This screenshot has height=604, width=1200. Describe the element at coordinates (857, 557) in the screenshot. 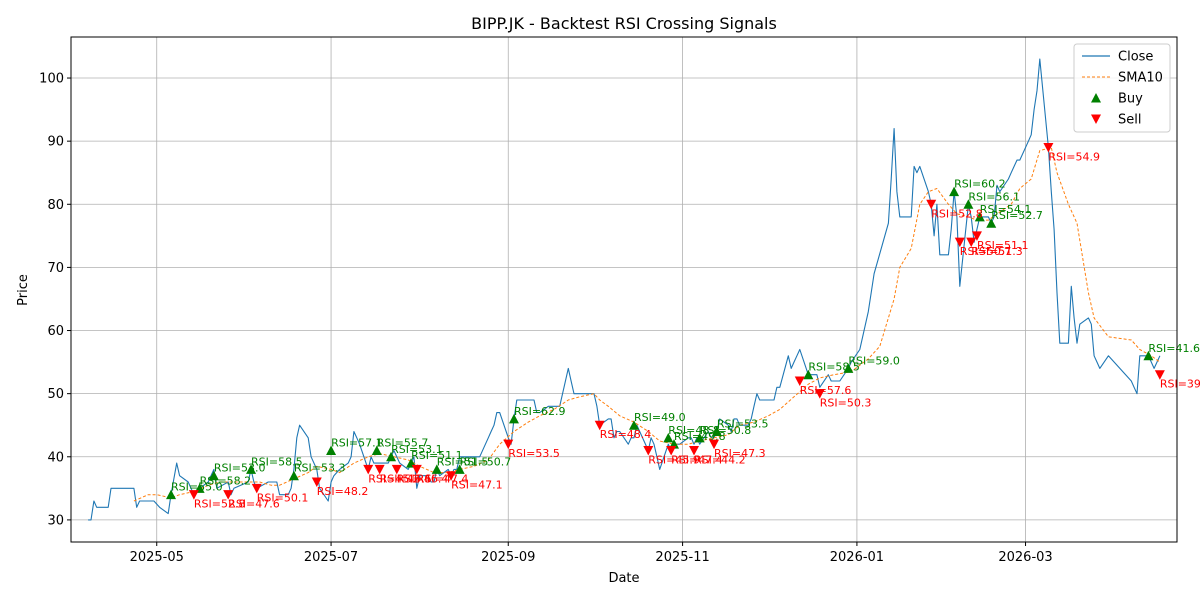

I see `x-tick-label: 2026-01` at that location.